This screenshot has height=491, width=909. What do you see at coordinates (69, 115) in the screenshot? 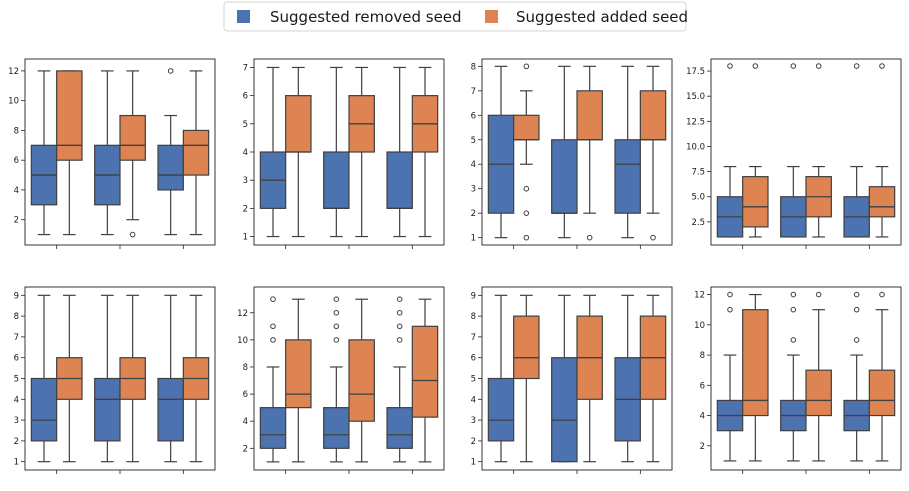
I see `chart-usair-kk-added-box` at bounding box center [69, 115].